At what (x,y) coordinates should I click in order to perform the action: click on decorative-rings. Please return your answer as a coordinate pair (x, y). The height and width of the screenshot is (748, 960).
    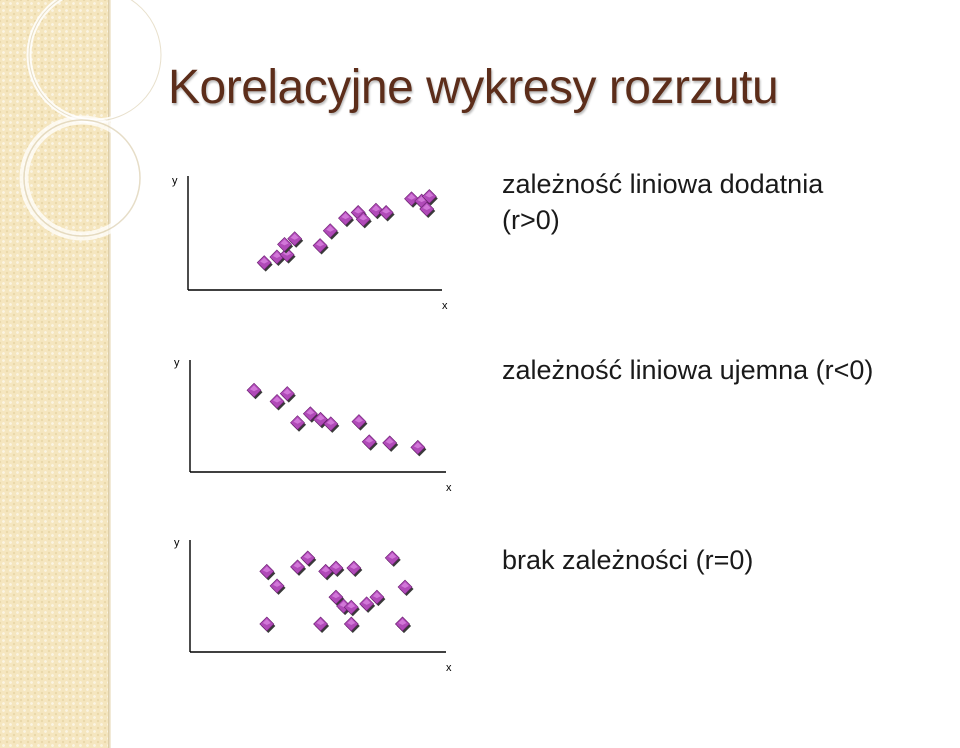
    Looking at the image, I should click on (91, 120).